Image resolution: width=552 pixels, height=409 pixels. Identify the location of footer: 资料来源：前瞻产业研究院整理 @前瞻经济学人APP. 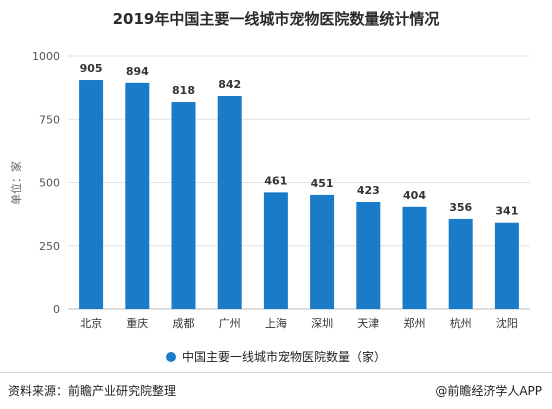
(276, 390).